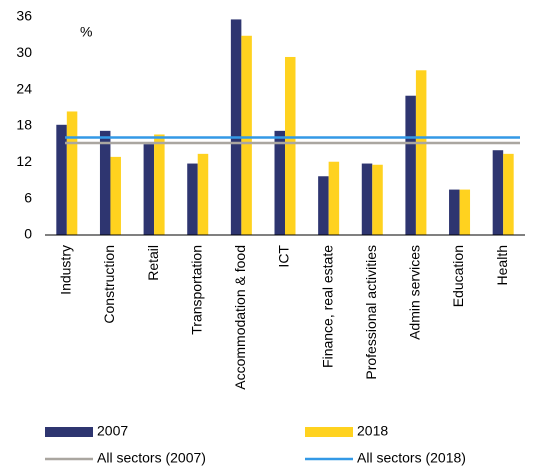  Describe the element at coordinates (24, 52) in the screenshot. I see `y-tick-label: 30` at that location.